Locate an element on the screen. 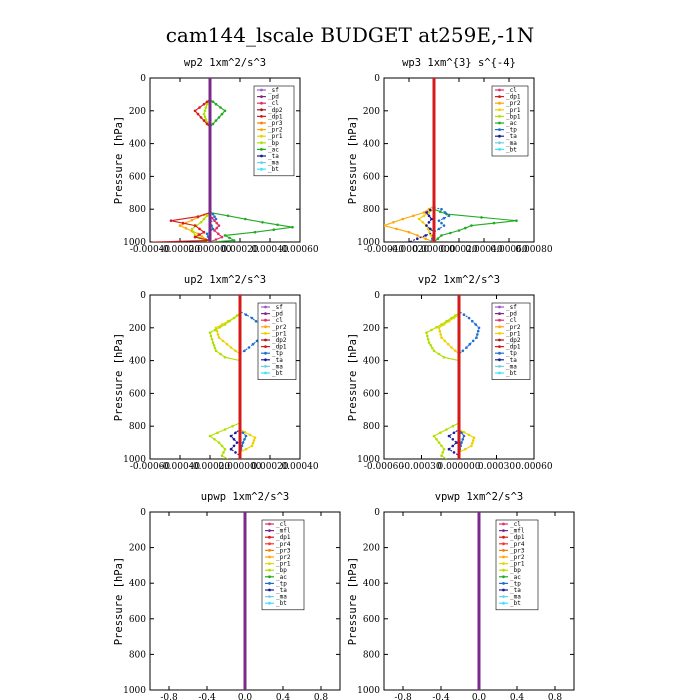  legend-label: _pr3 is located at coordinates (275, 123).